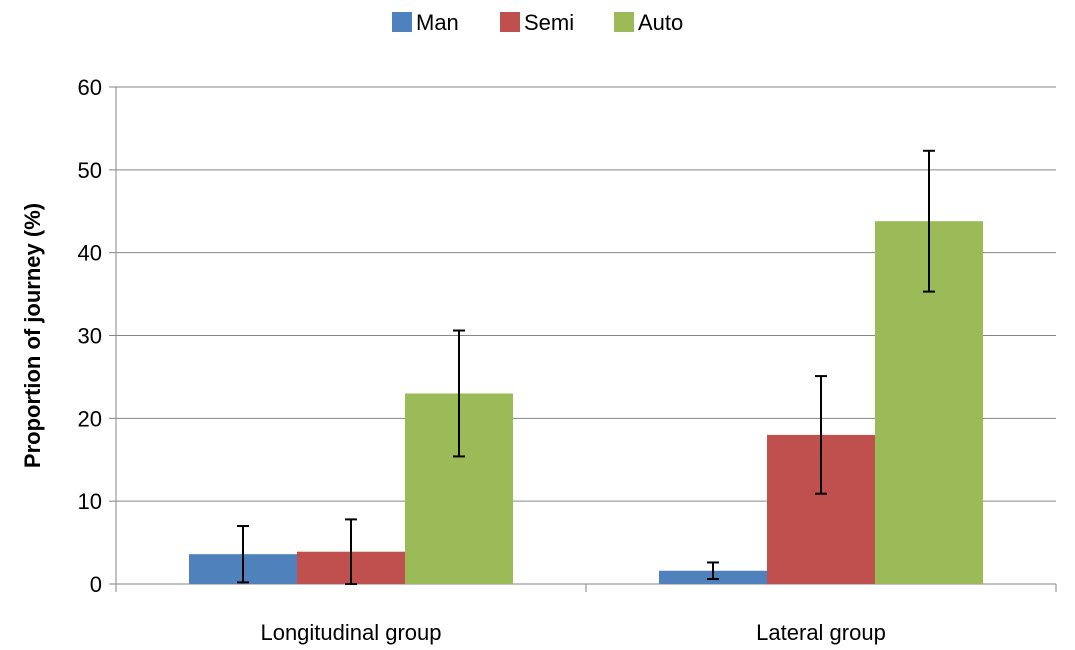 The image size is (1075, 650). I want to click on legend-label-semi: Semi, so click(549, 22).